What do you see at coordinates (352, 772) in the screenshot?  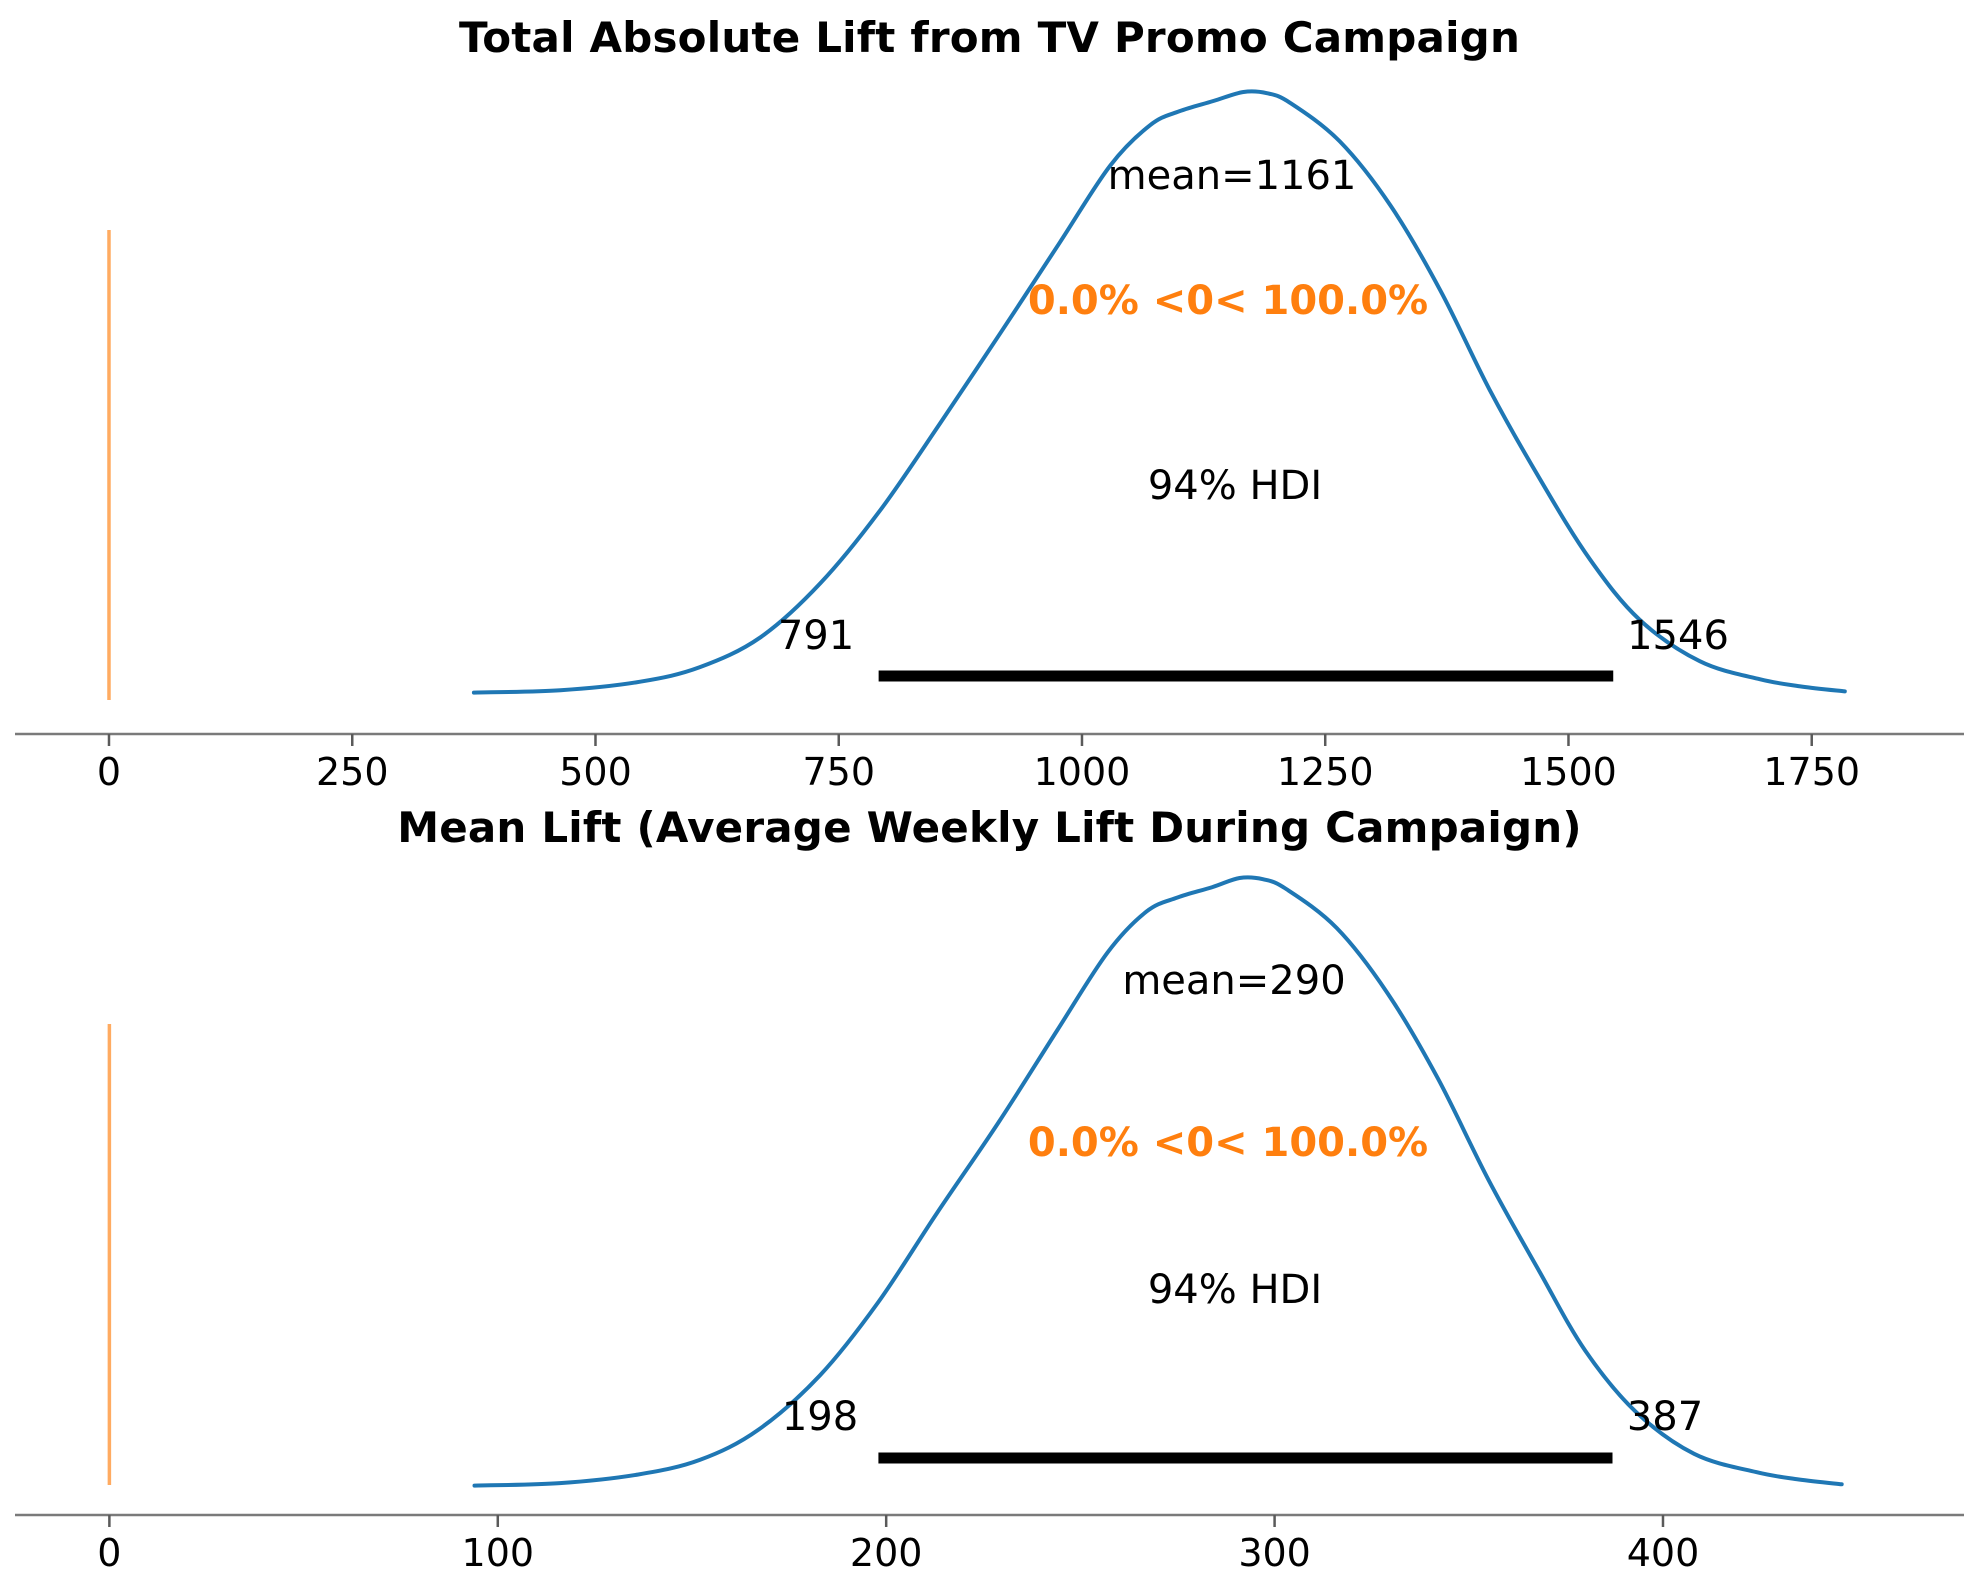 I see `x-tick-label: 250` at bounding box center [352, 772].